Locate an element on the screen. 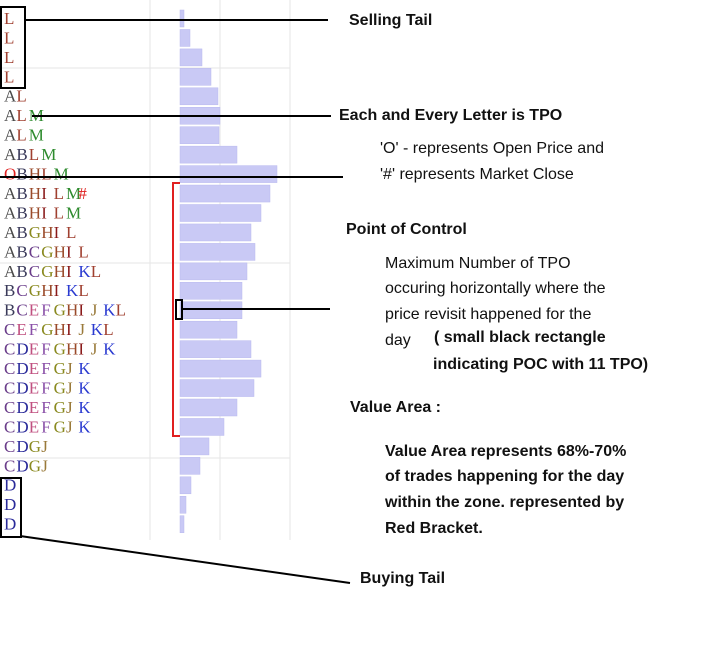 This screenshot has height=651, width=705. tpo-label: Each and Every Letter is TPO is located at coordinates (450, 115).